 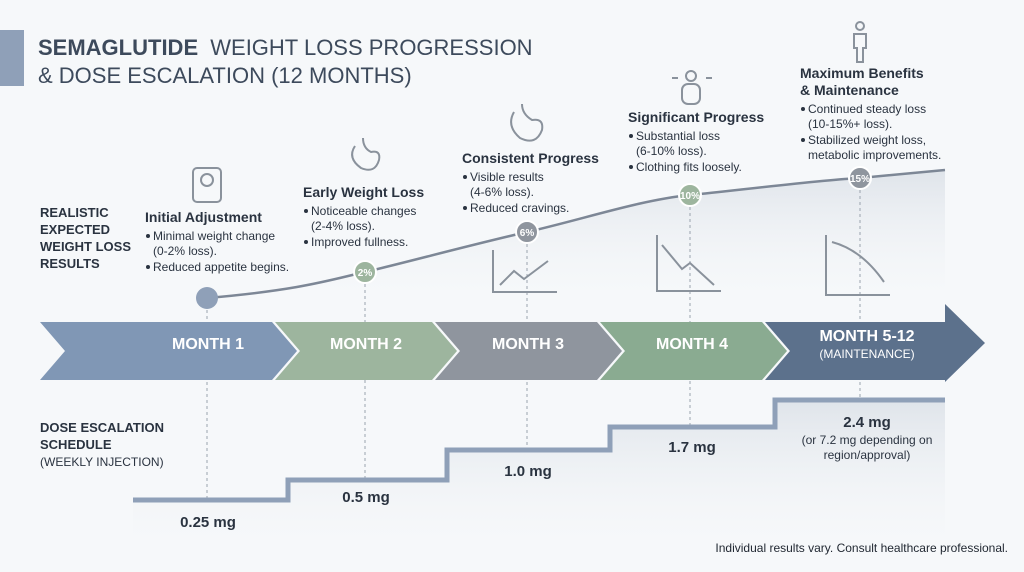 What do you see at coordinates (118, 47) in the screenshot?
I see `title-bold: SEMAGLUTIDE` at bounding box center [118, 47].